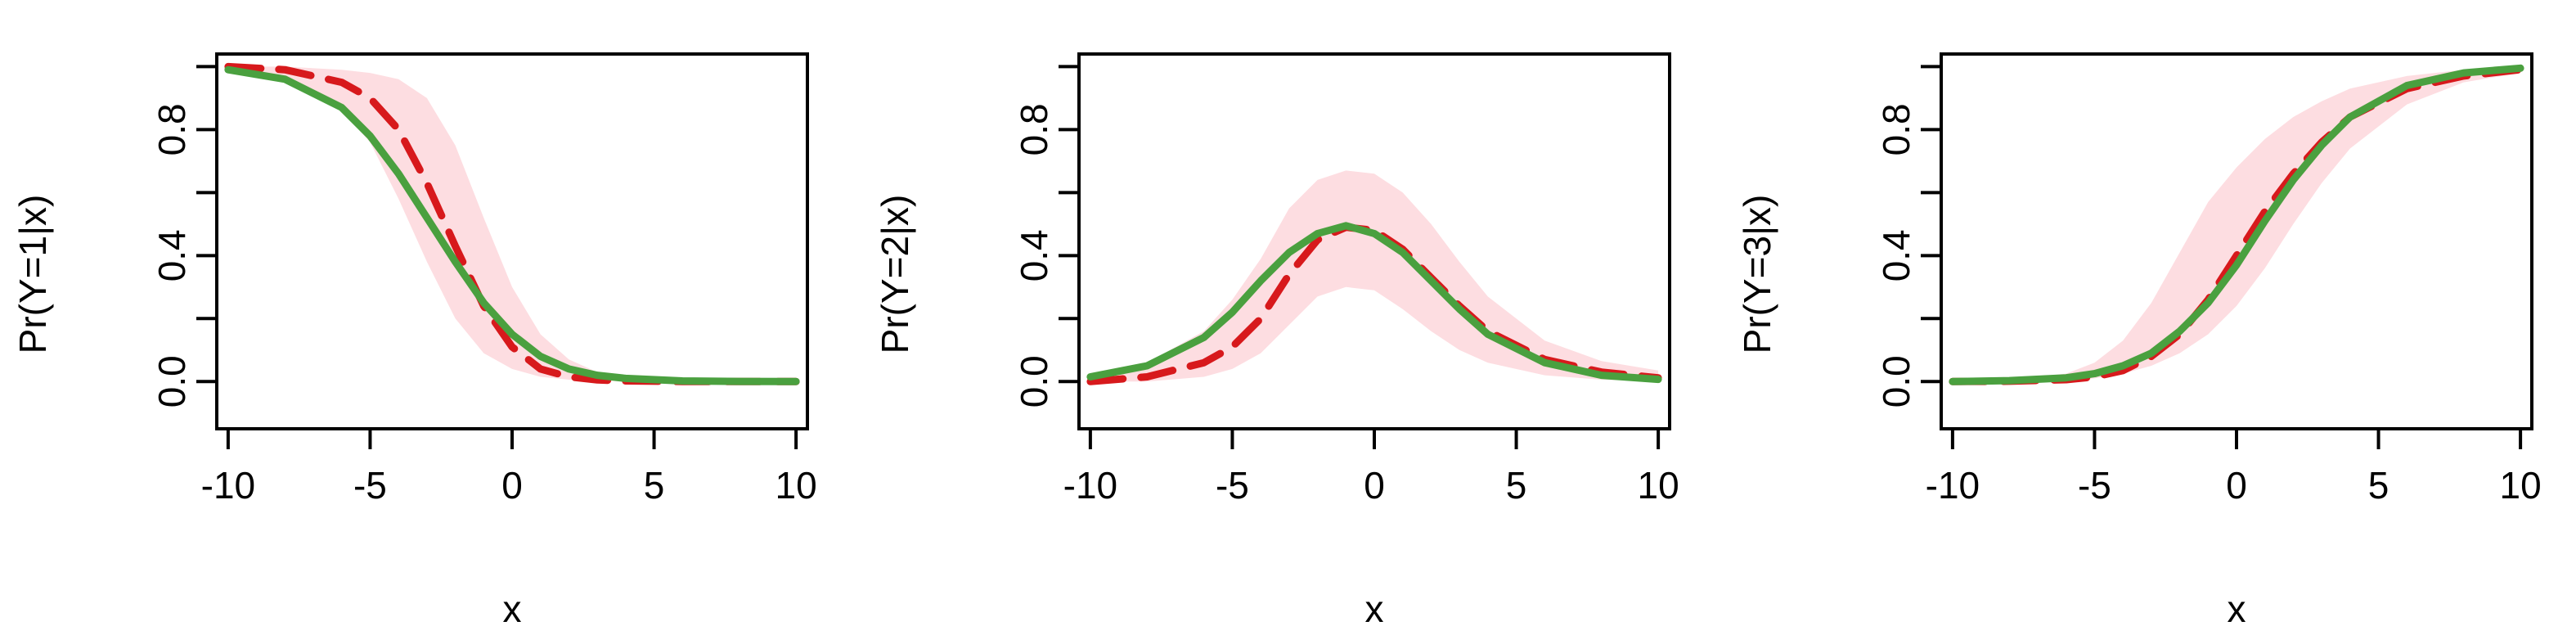 The width and height of the screenshot is (2576, 644). What do you see at coordinates (895, 274) in the screenshot?
I see `y-axis-title: Pr(Y=2|x)` at bounding box center [895, 274].